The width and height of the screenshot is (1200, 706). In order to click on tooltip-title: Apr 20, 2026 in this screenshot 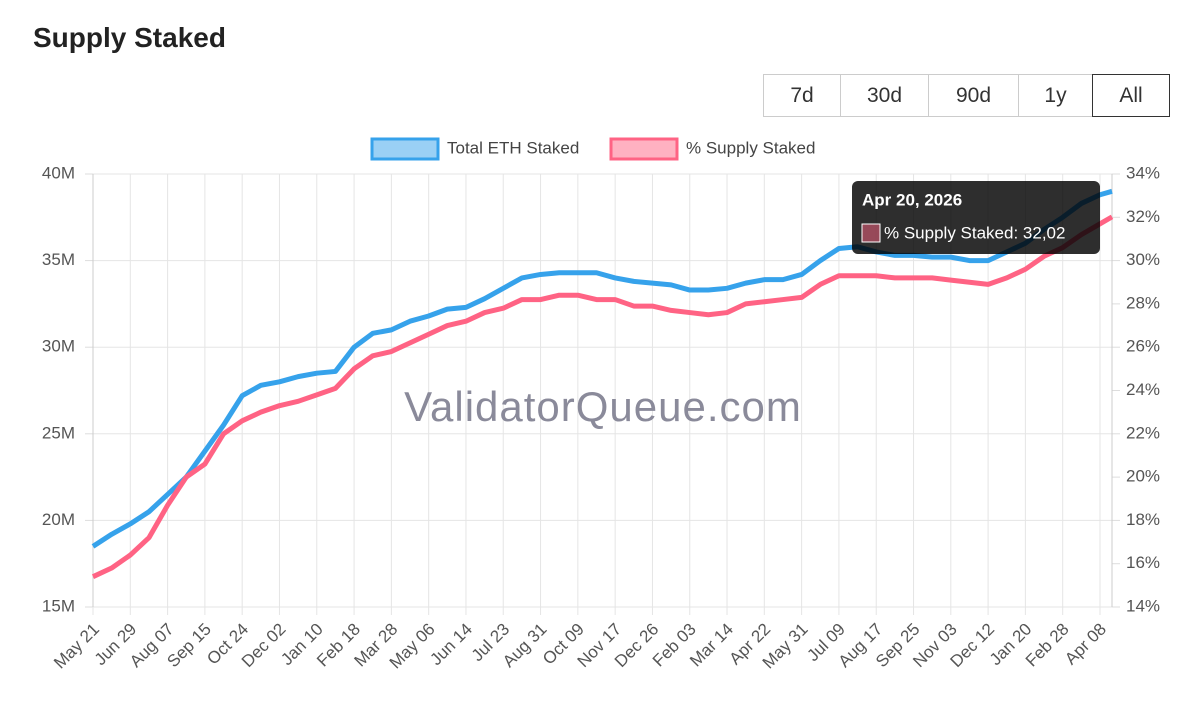, I will do `click(912, 199)`.